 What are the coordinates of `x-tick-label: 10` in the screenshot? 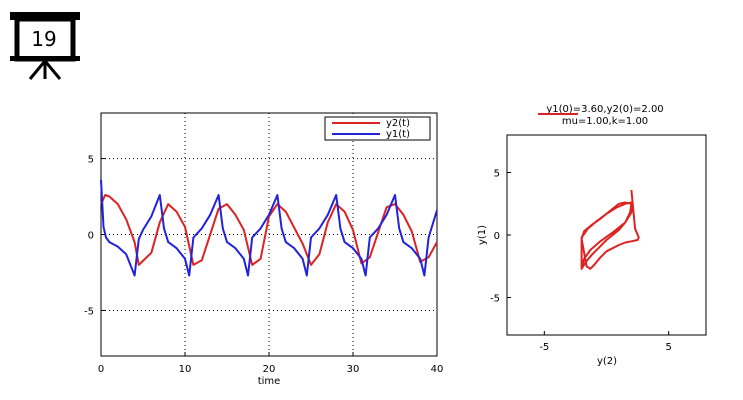 It's located at (185, 369).